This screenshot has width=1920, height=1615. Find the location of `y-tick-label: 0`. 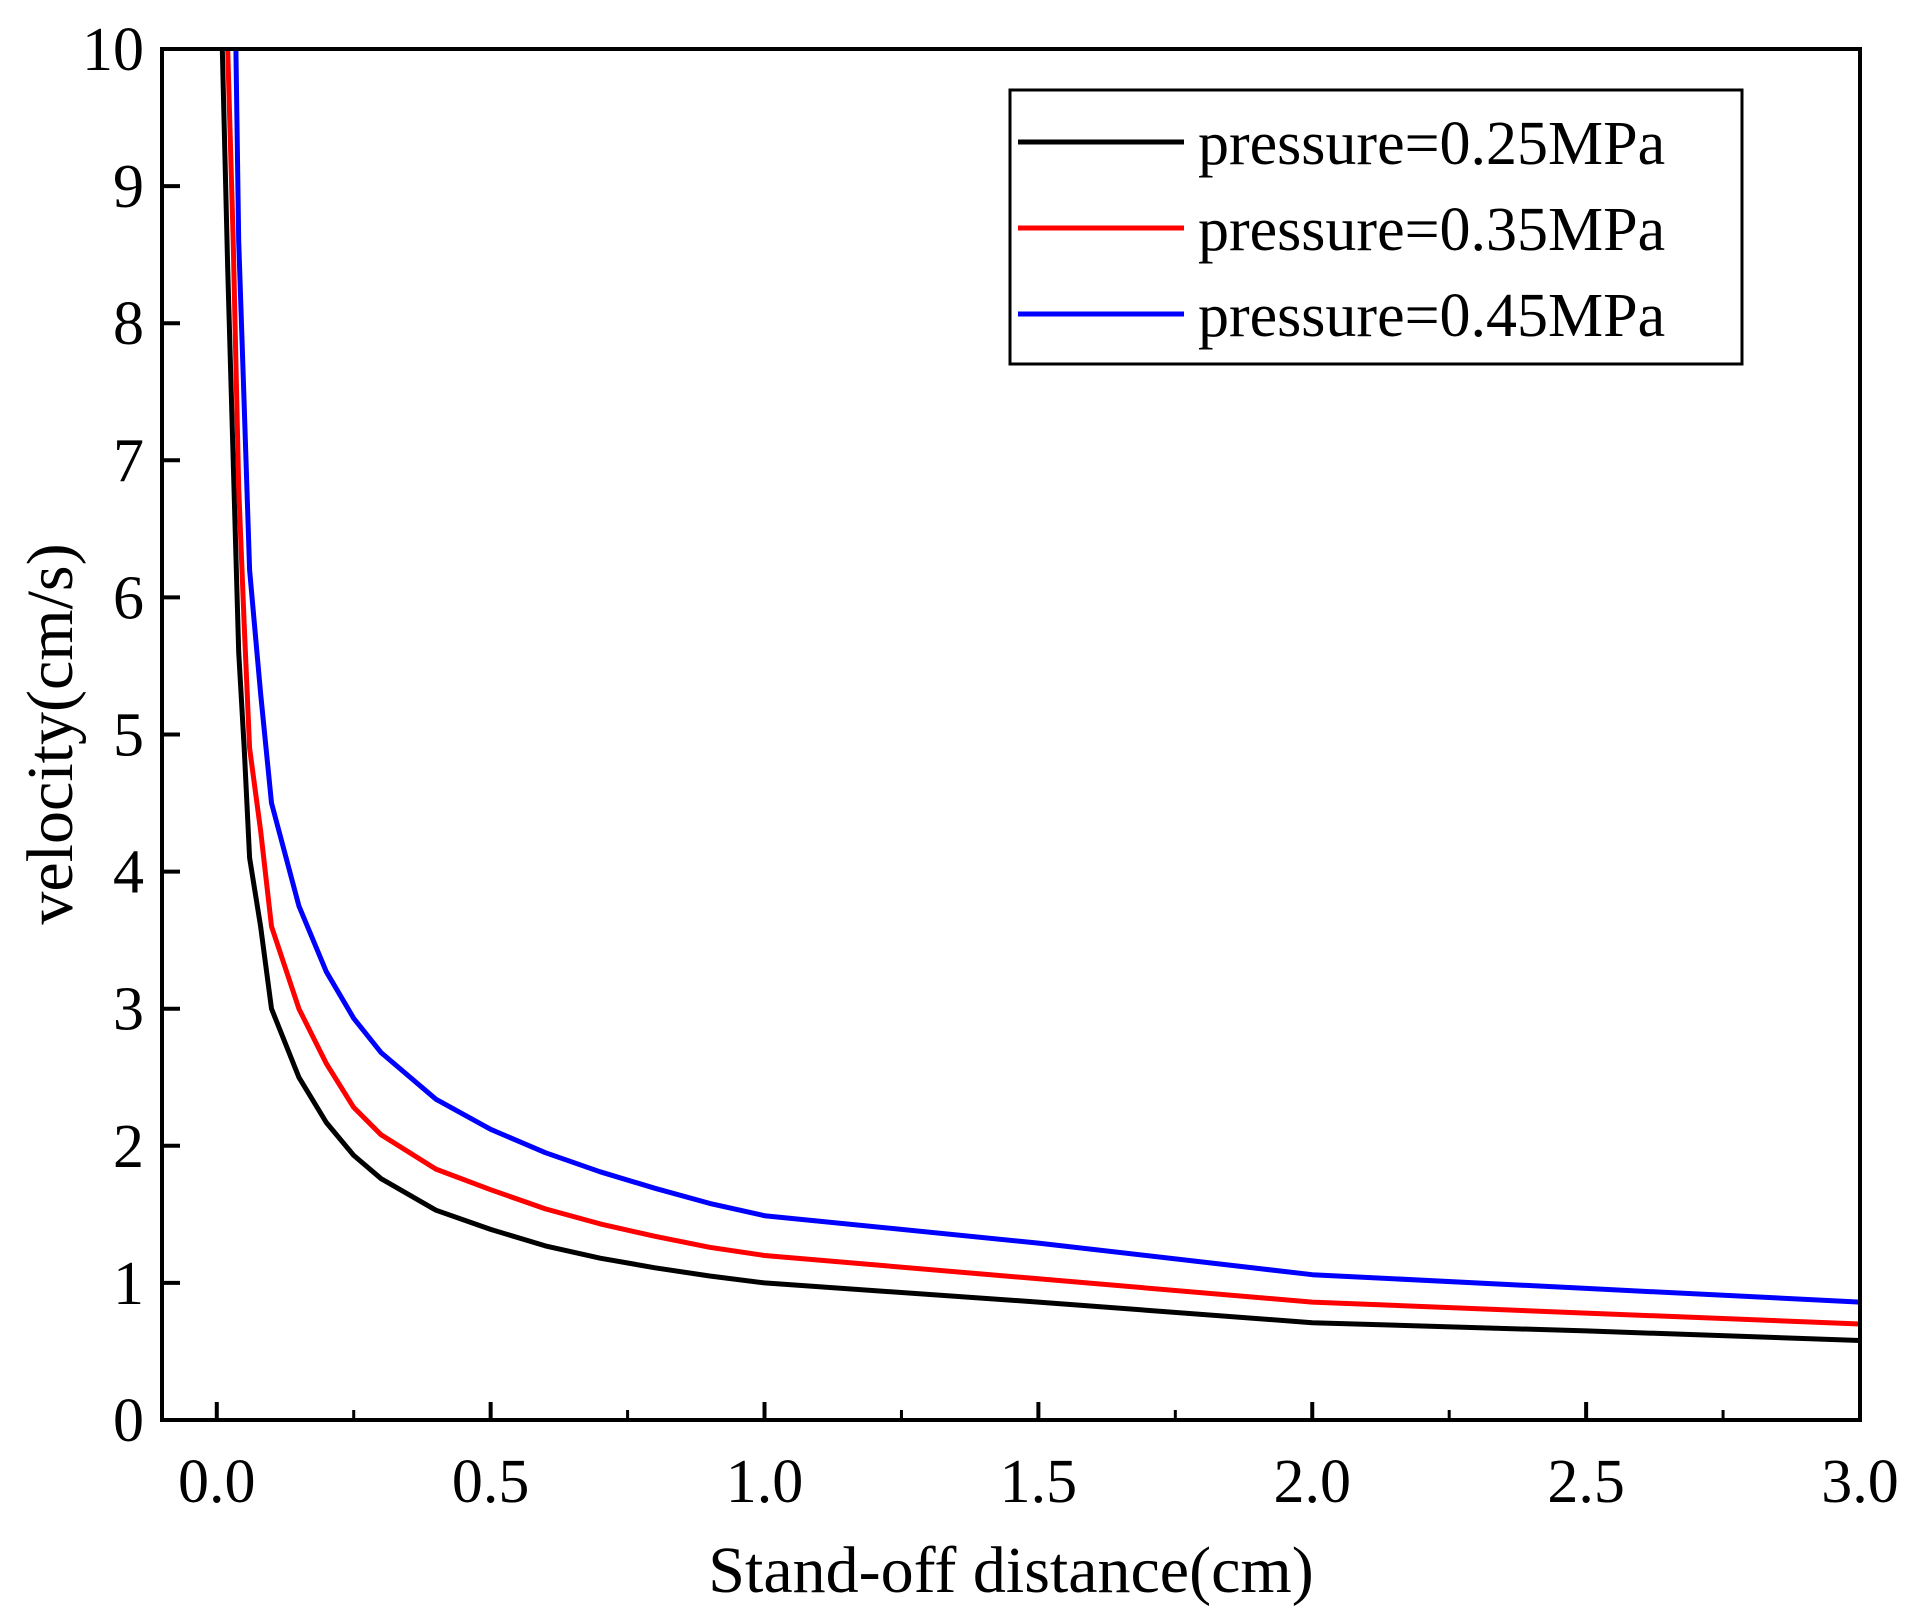

y-tick-label: 0 is located at coordinates (128, 1421).